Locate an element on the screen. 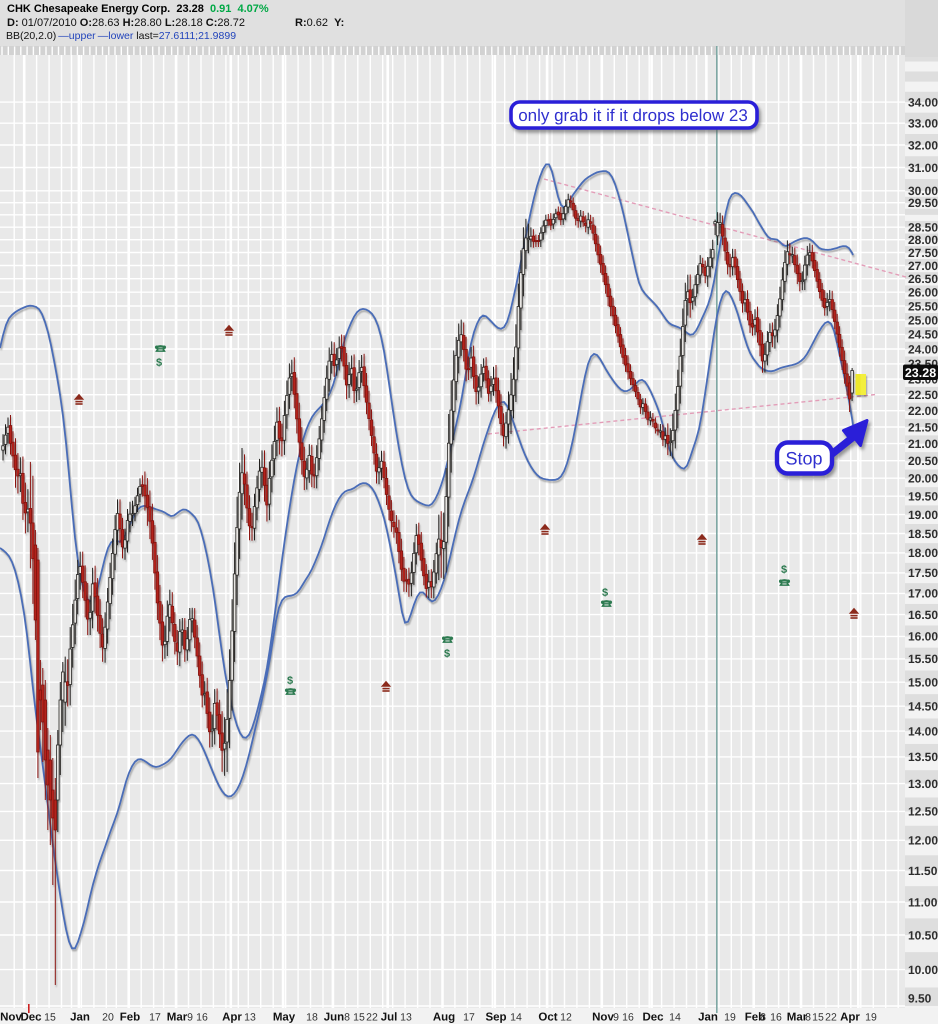  svg-text: 18 is located at coordinates (312, 1018).